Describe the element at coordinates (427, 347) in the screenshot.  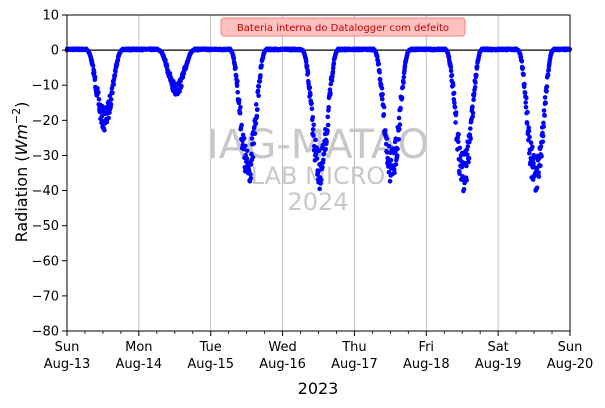
I see `x-tick-label-day: Fri` at that location.